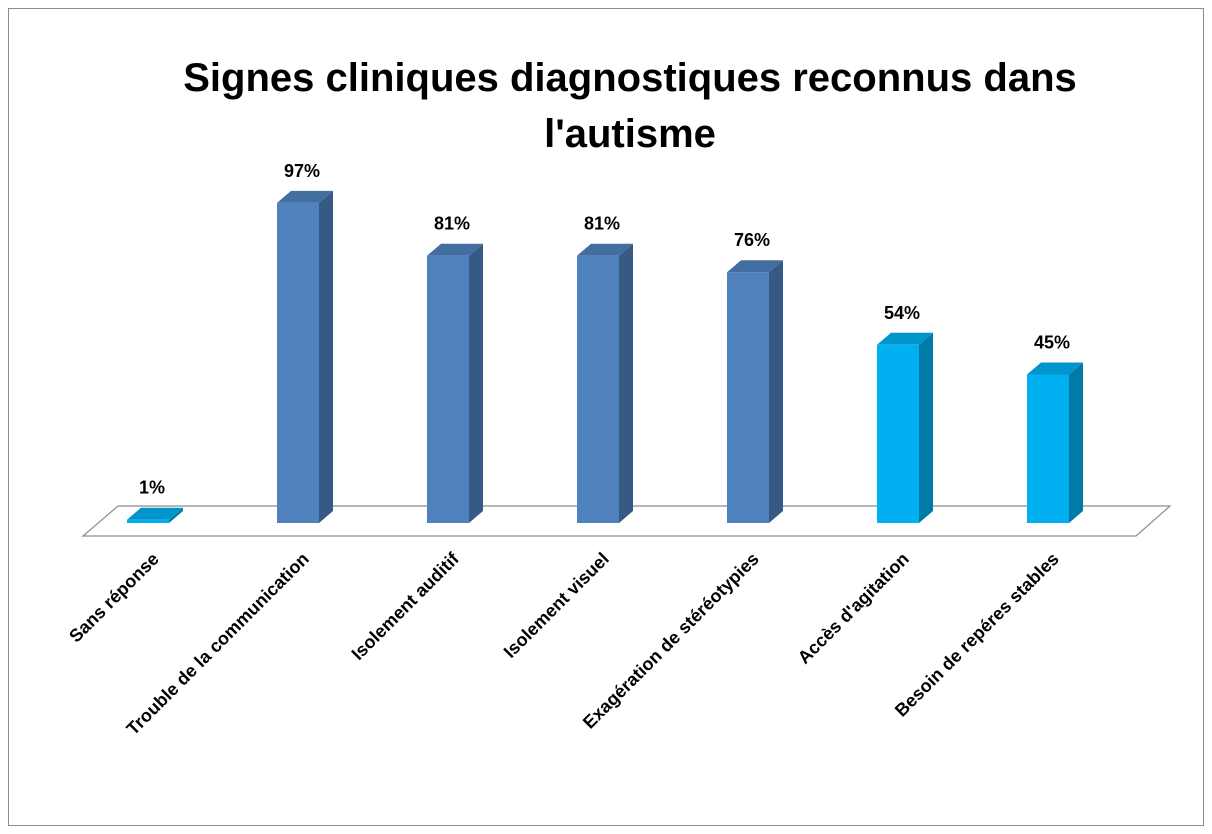 The image size is (1212, 834). Describe the element at coordinates (302, 171) in the screenshot. I see `data-label: 97%` at that location.